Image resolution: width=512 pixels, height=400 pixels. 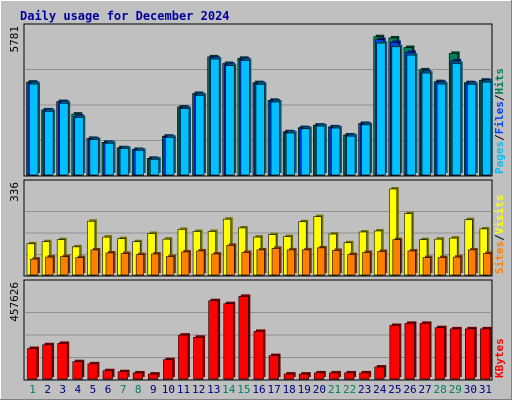 I want to click on x-tick-label-day-17: 17, so click(x=273, y=389).